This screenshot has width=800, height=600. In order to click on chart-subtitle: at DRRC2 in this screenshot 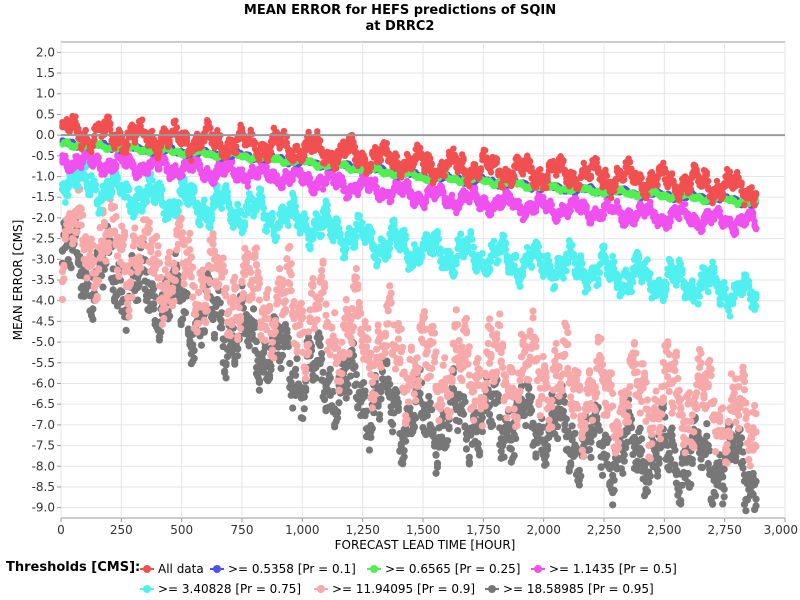, I will do `click(400, 26)`.